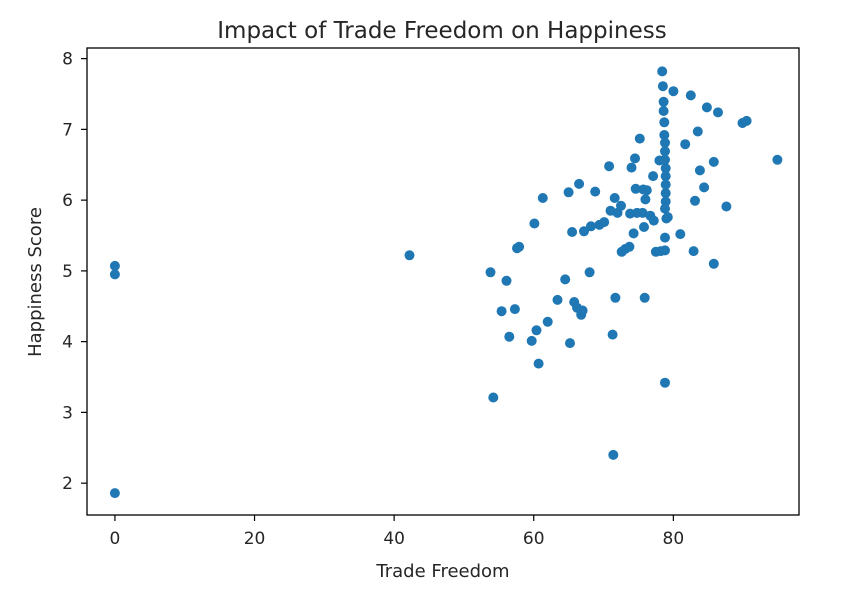 The width and height of the screenshot is (854, 616). What do you see at coordinates (67, 413) in the screenshot?
I see `y-tick-label: 3` at bounding box center [67, 413].